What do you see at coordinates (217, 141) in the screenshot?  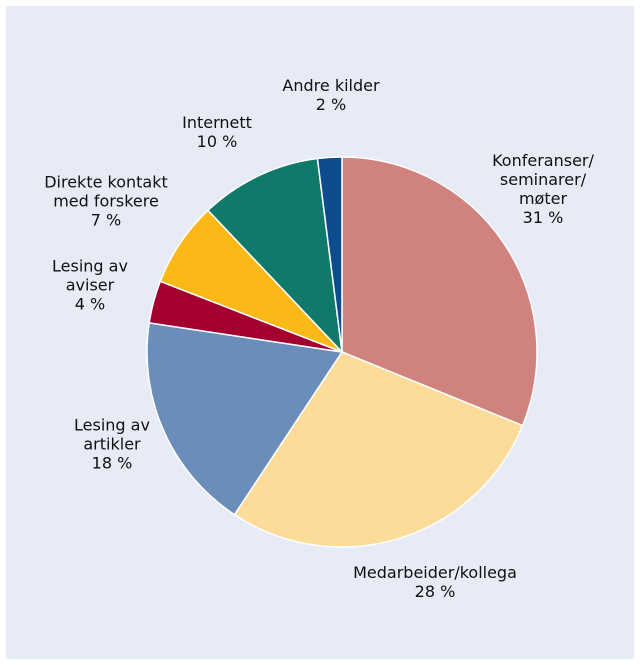 I see `slice-value-label: 10 %` at bounding box center [217, 141].